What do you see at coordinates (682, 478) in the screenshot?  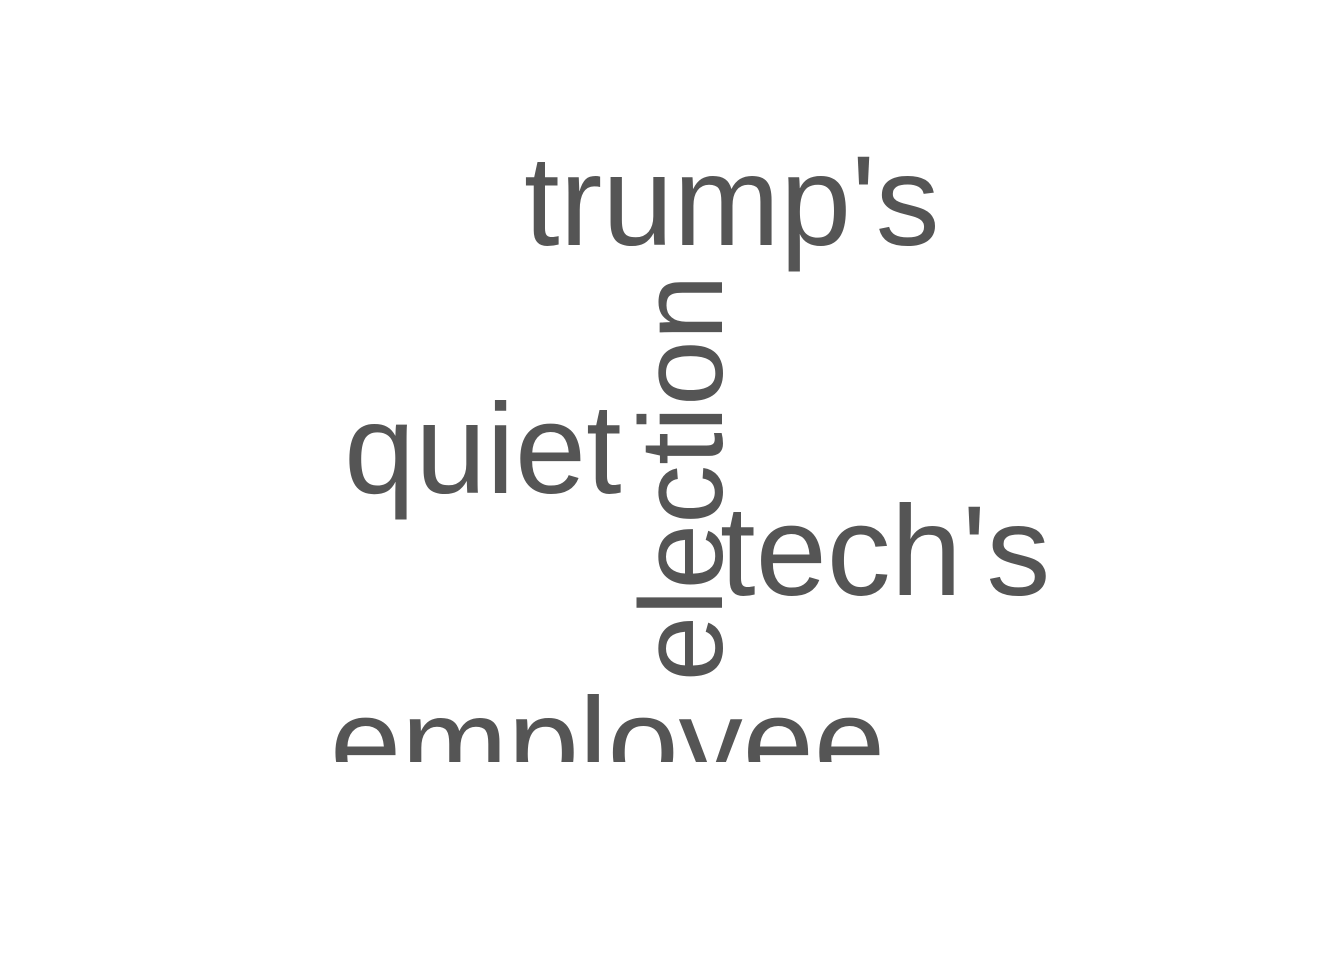 I see `word-election: election` at bounding box center [682, 478].